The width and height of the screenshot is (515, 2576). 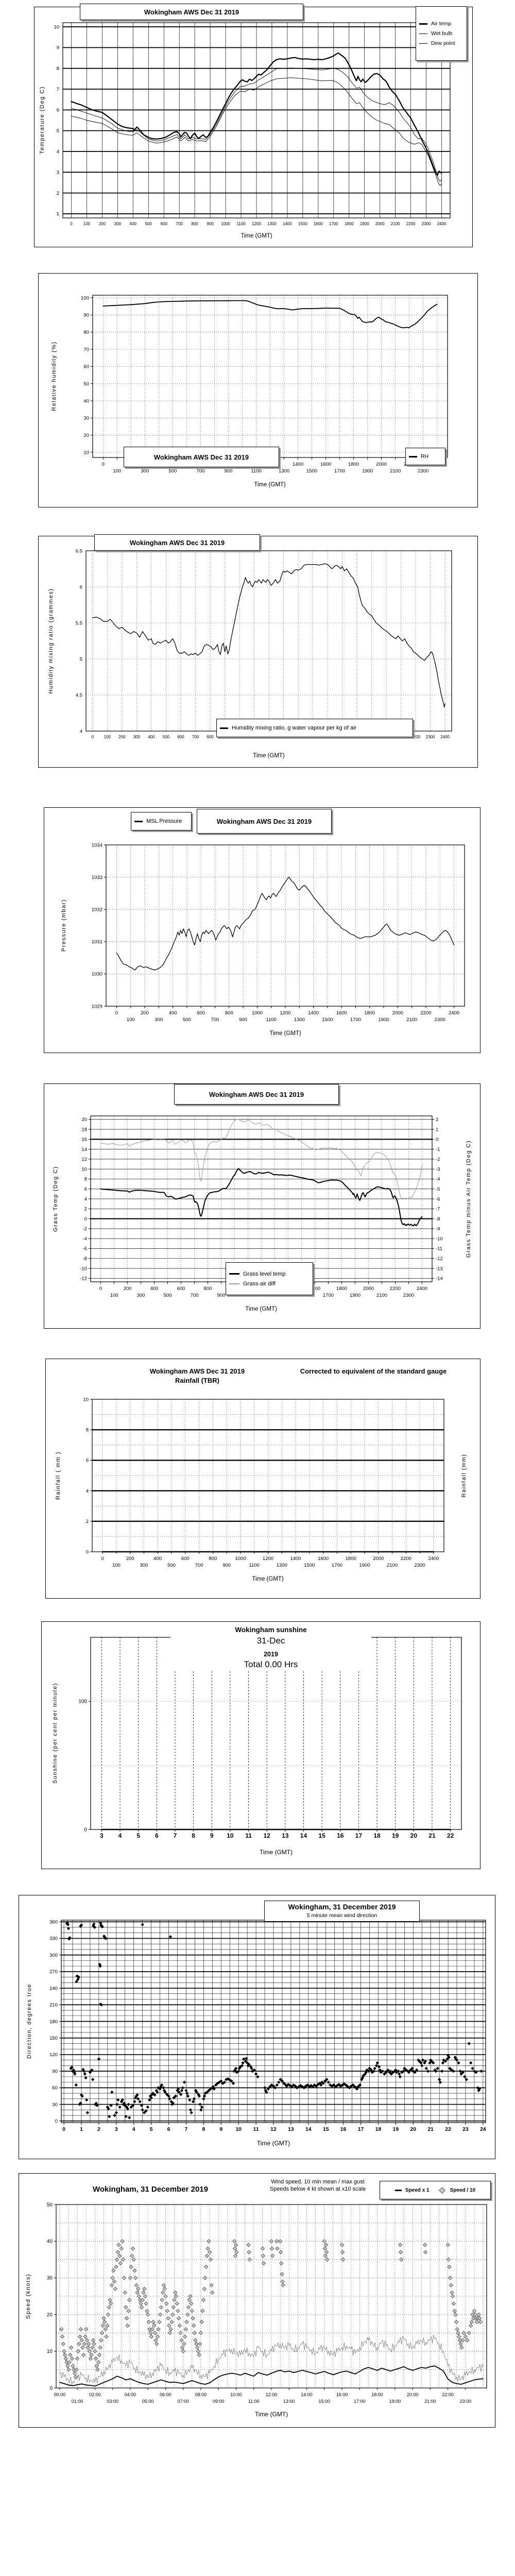 What do you see at coordinates (439, 1259) in the screenshot?
I see `svg-text: -12` at bounding box center [439, 1259].